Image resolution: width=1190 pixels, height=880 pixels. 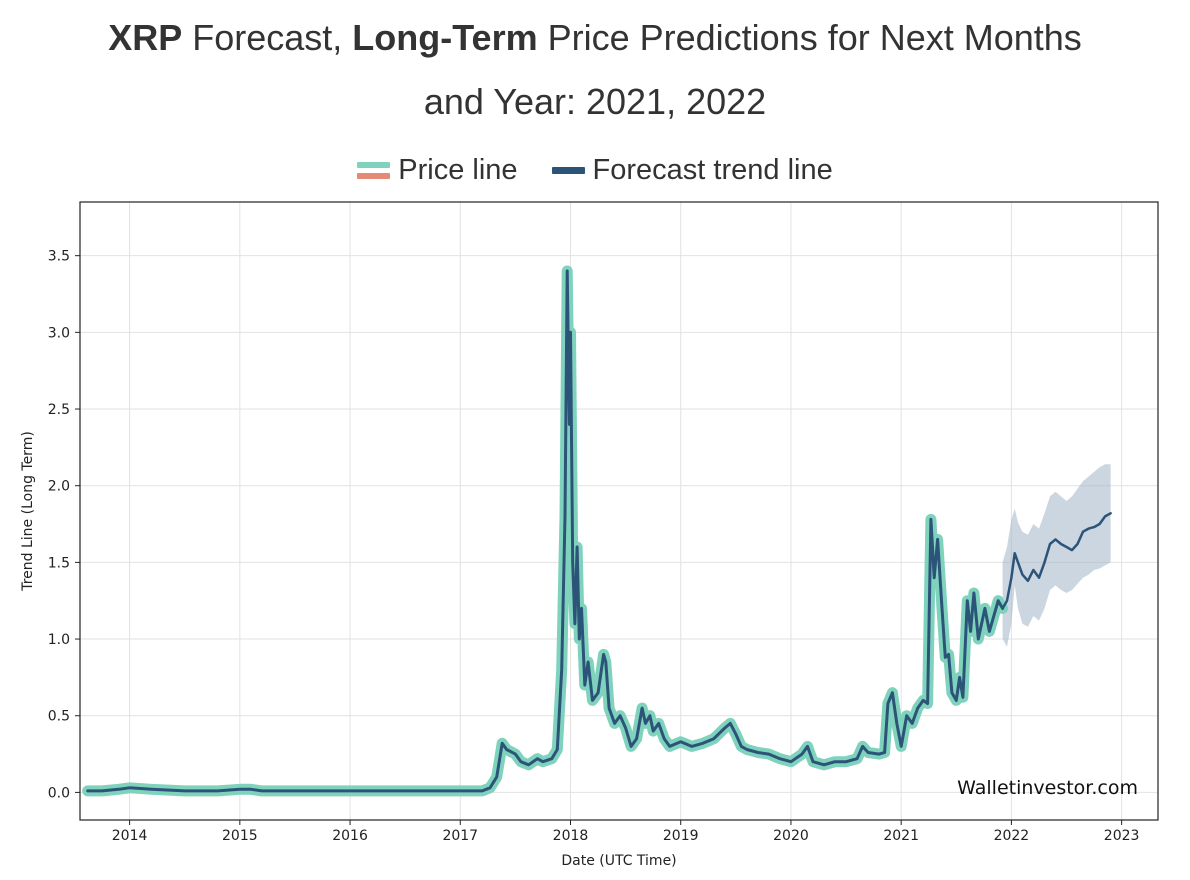 I want to click on forecast-line-swatch, so click(x=568, y=170).